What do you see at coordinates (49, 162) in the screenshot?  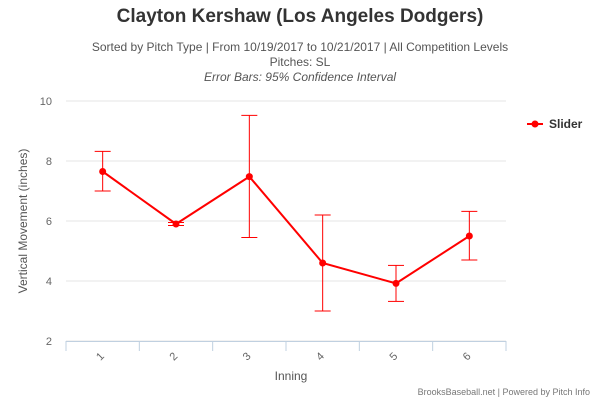 I see `y-tick-label: 8` at bounding box center [49, 162].